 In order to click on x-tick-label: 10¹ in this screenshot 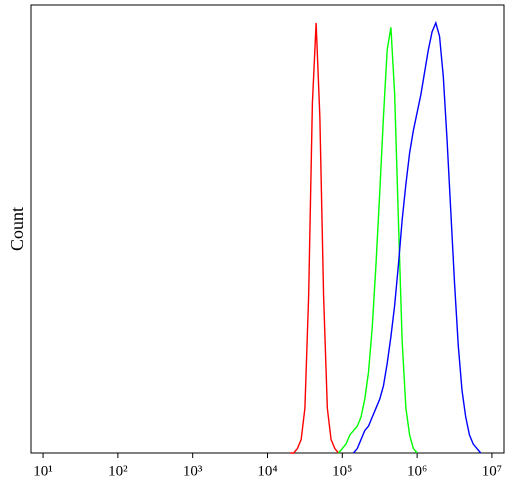, I will do `click(43, 471)`.